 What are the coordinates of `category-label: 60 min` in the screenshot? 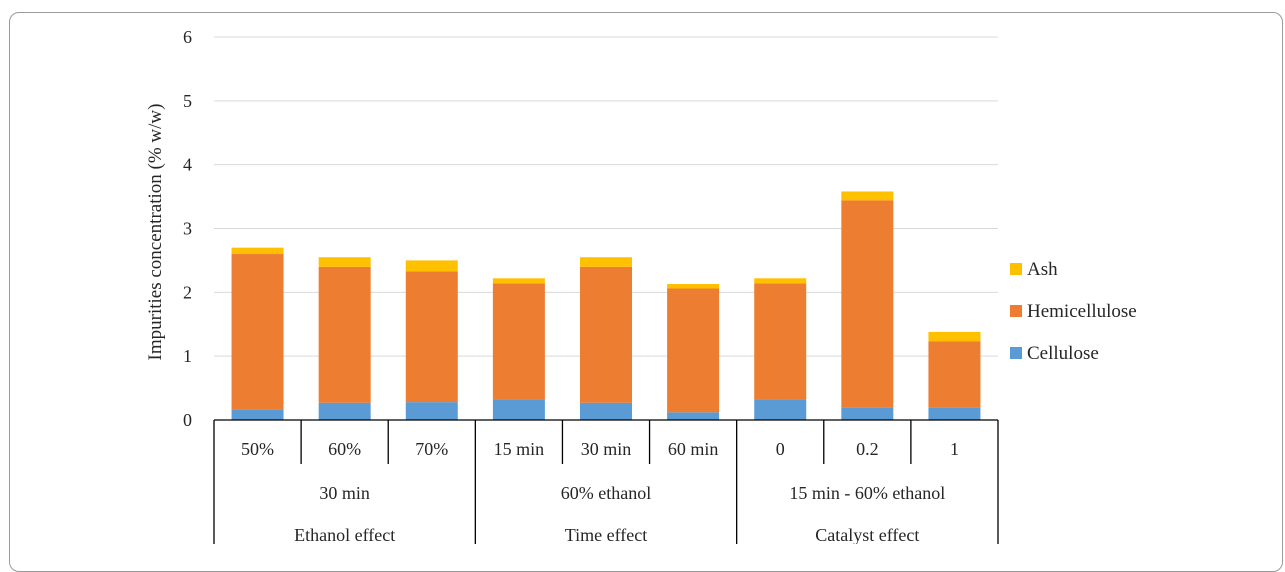 It's located at (693, 449).